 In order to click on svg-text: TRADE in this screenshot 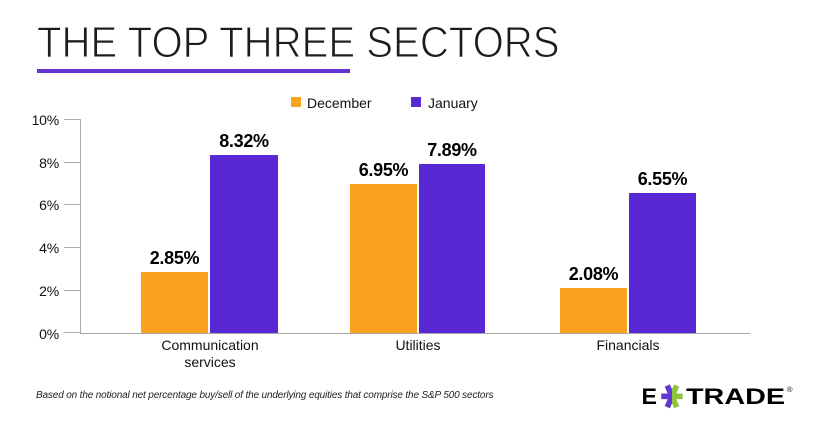, I will do `click(735, 396)`.